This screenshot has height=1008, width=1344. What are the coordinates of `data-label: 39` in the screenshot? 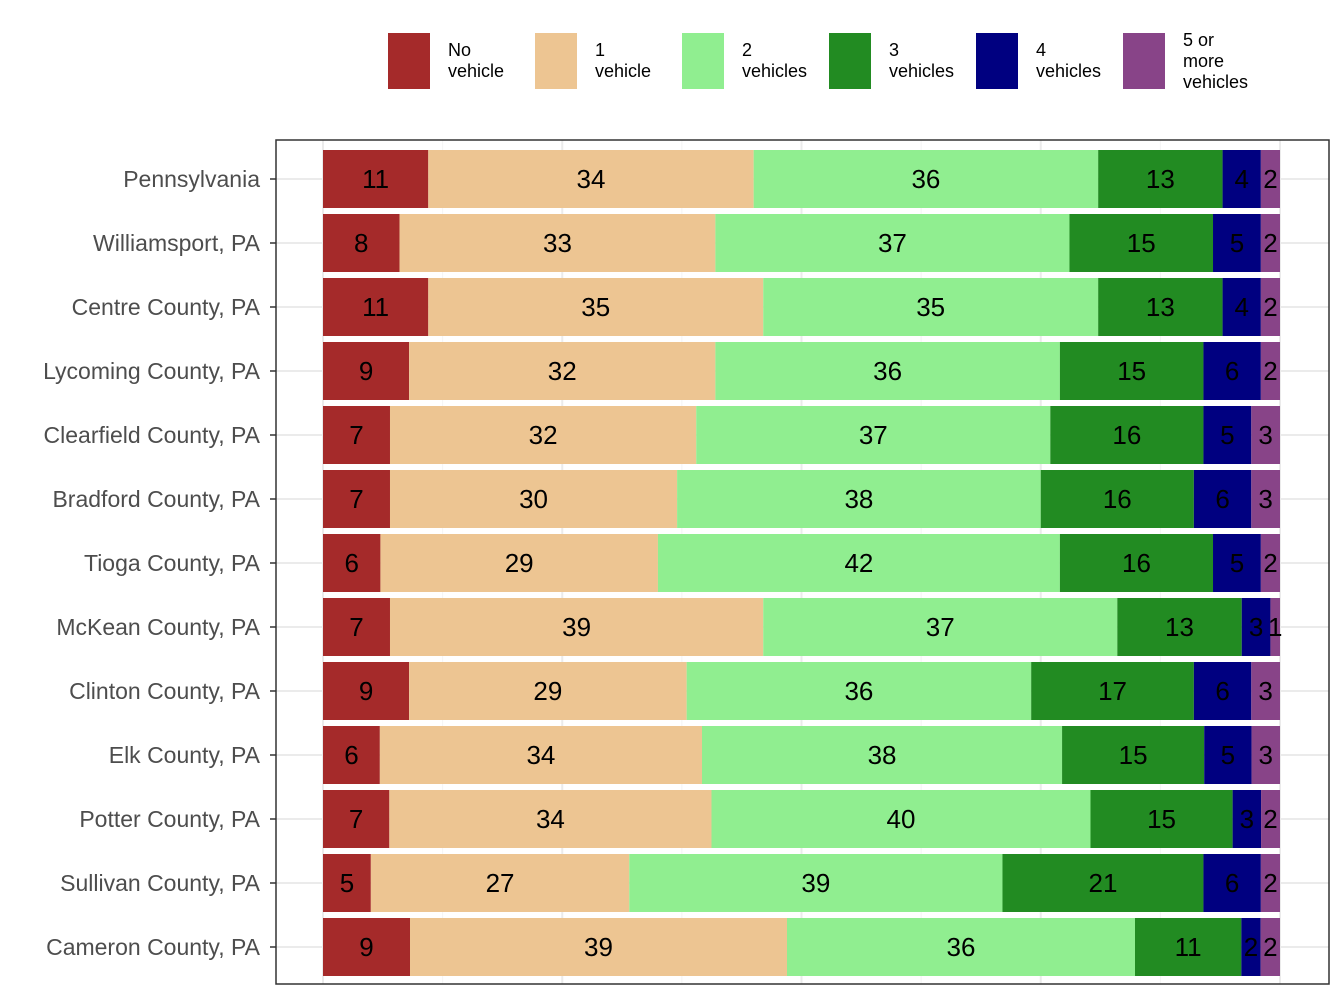 It's located at (815, 883).